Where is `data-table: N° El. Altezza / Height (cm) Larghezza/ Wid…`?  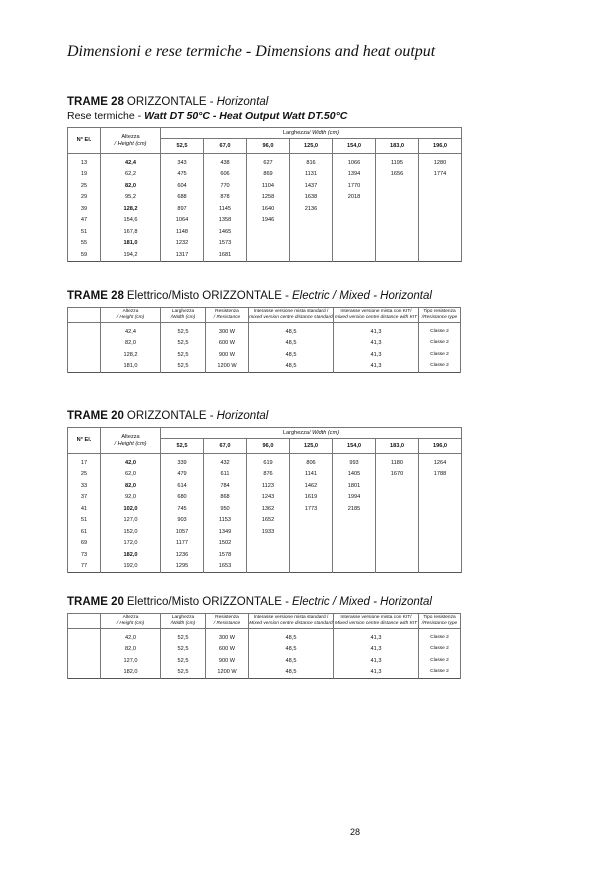 data-table: N° El. Altezza / Height (cm) Larghezza/ Wid… is located at coordinates (264, 194).